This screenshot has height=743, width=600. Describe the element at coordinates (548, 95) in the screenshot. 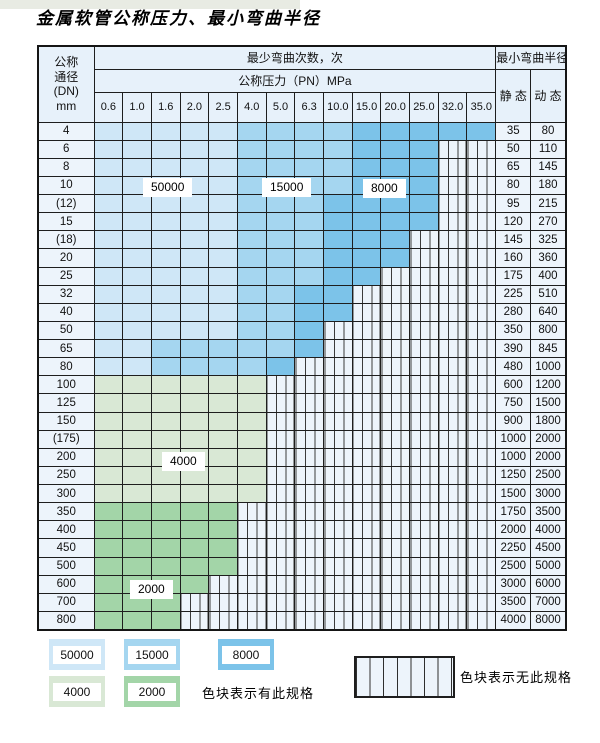

I see `dynamic-header: 动 态` at that location.